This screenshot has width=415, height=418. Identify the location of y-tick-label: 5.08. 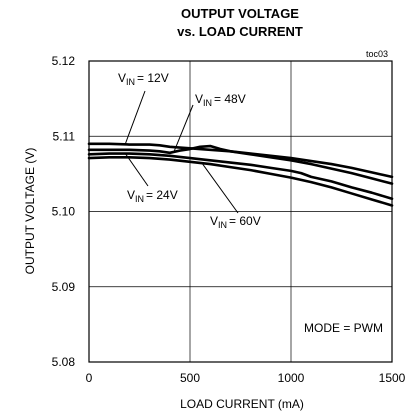
(64, 362).